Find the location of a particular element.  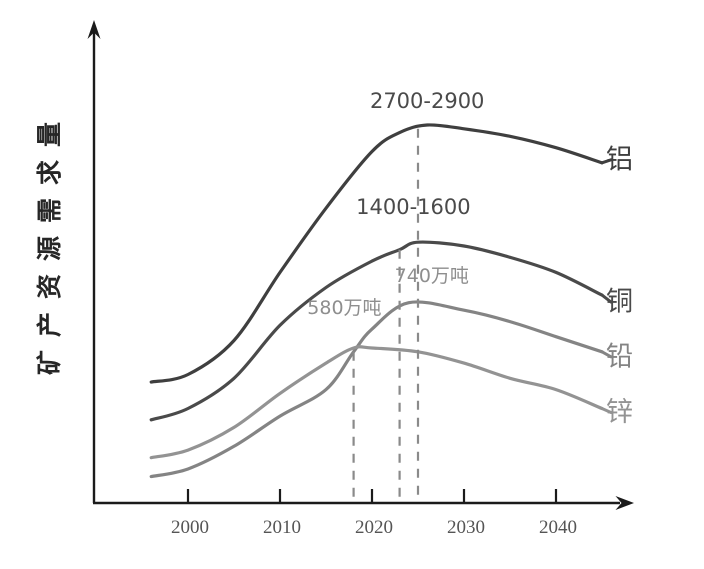

label-connector-copper is located at coordinates (606, 298).